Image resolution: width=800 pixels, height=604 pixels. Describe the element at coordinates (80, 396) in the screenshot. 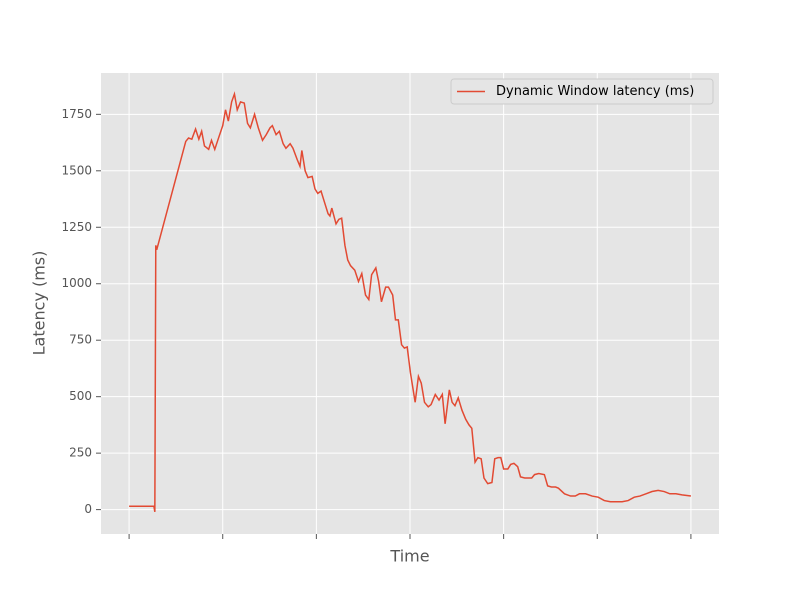

I see `y-tick-label: 500` at that location.